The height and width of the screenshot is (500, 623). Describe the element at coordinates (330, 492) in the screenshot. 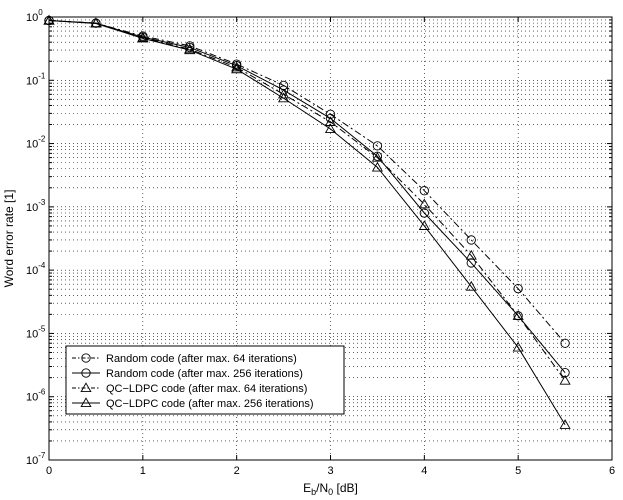

I see `x-label-sub-0: 0` at that location.